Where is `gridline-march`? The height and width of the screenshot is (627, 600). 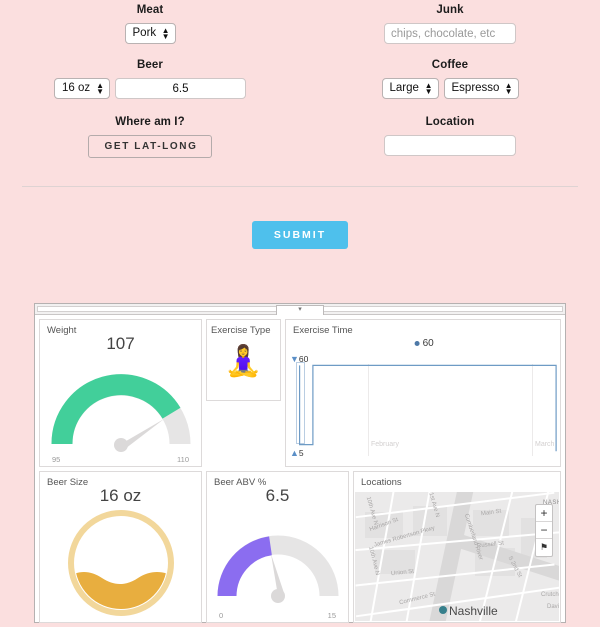 gridline-march is located at coordinates (532, 410).